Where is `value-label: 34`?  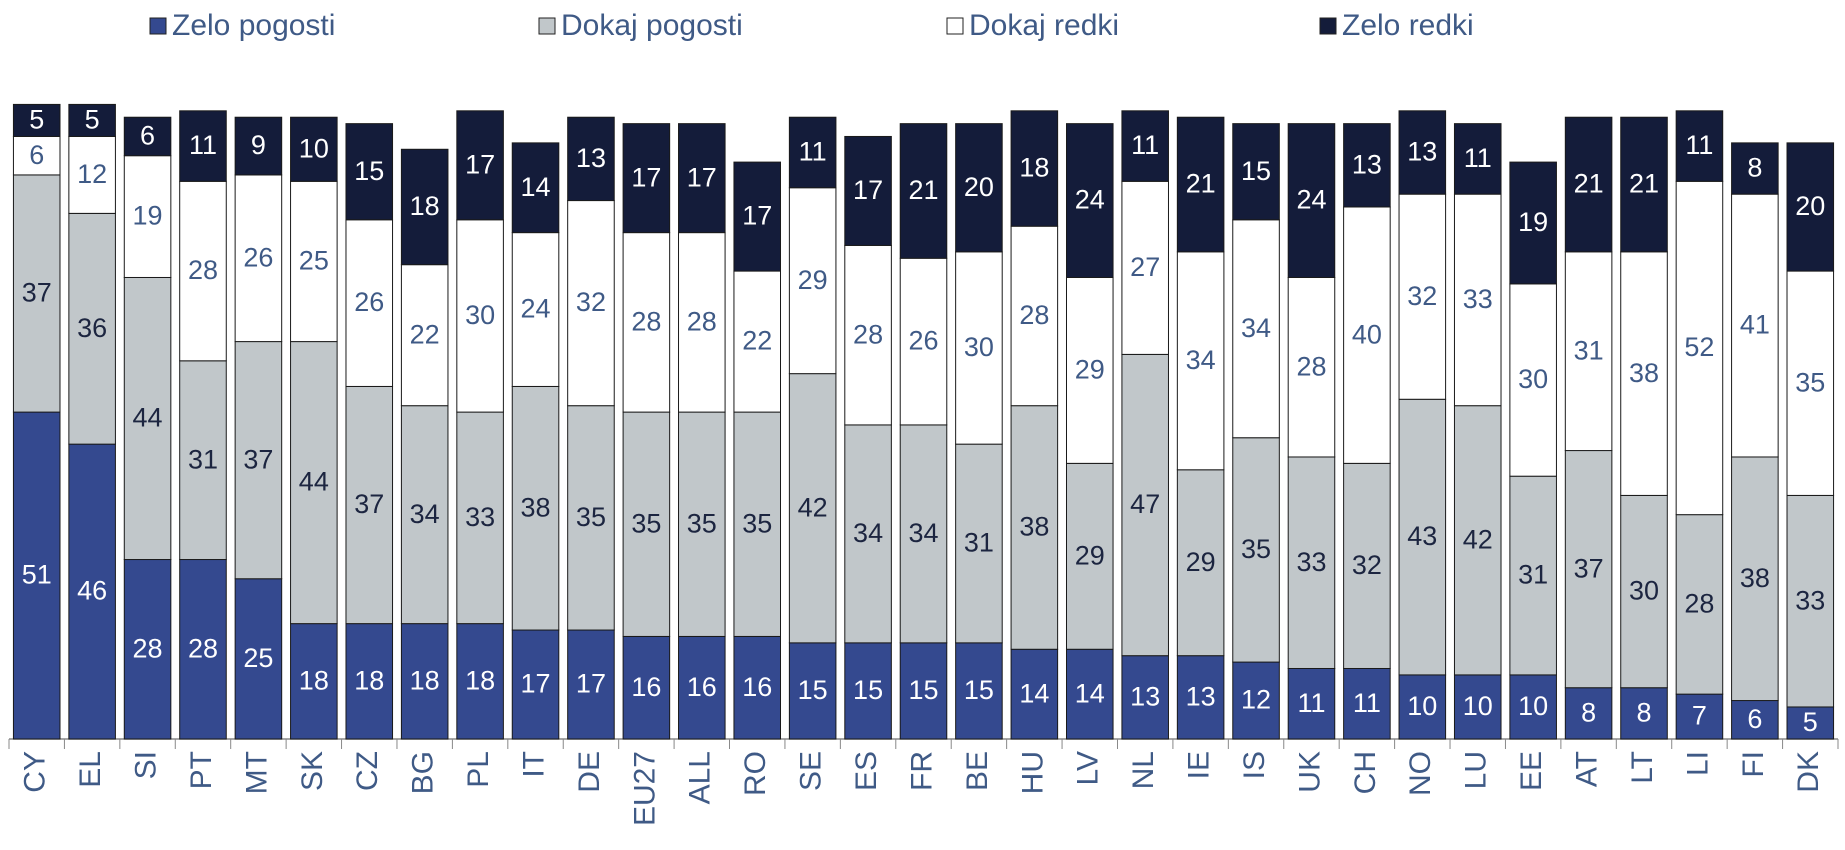
value-label: 34 is located at coordinates (1256, 328).